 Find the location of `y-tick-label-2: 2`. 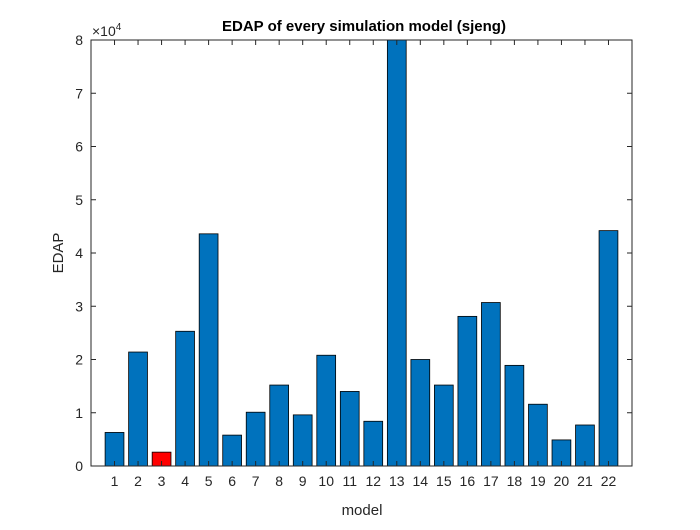

y-tick-label-2: 2 is located at coordinates (79, 360).